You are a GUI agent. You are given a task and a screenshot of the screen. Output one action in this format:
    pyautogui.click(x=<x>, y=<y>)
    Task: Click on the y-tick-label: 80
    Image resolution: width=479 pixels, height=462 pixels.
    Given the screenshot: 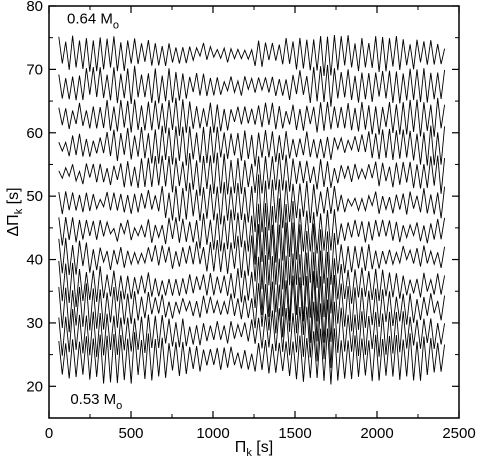 What is the action you would take?
    pyautogui.click(x=34, y=7)
    